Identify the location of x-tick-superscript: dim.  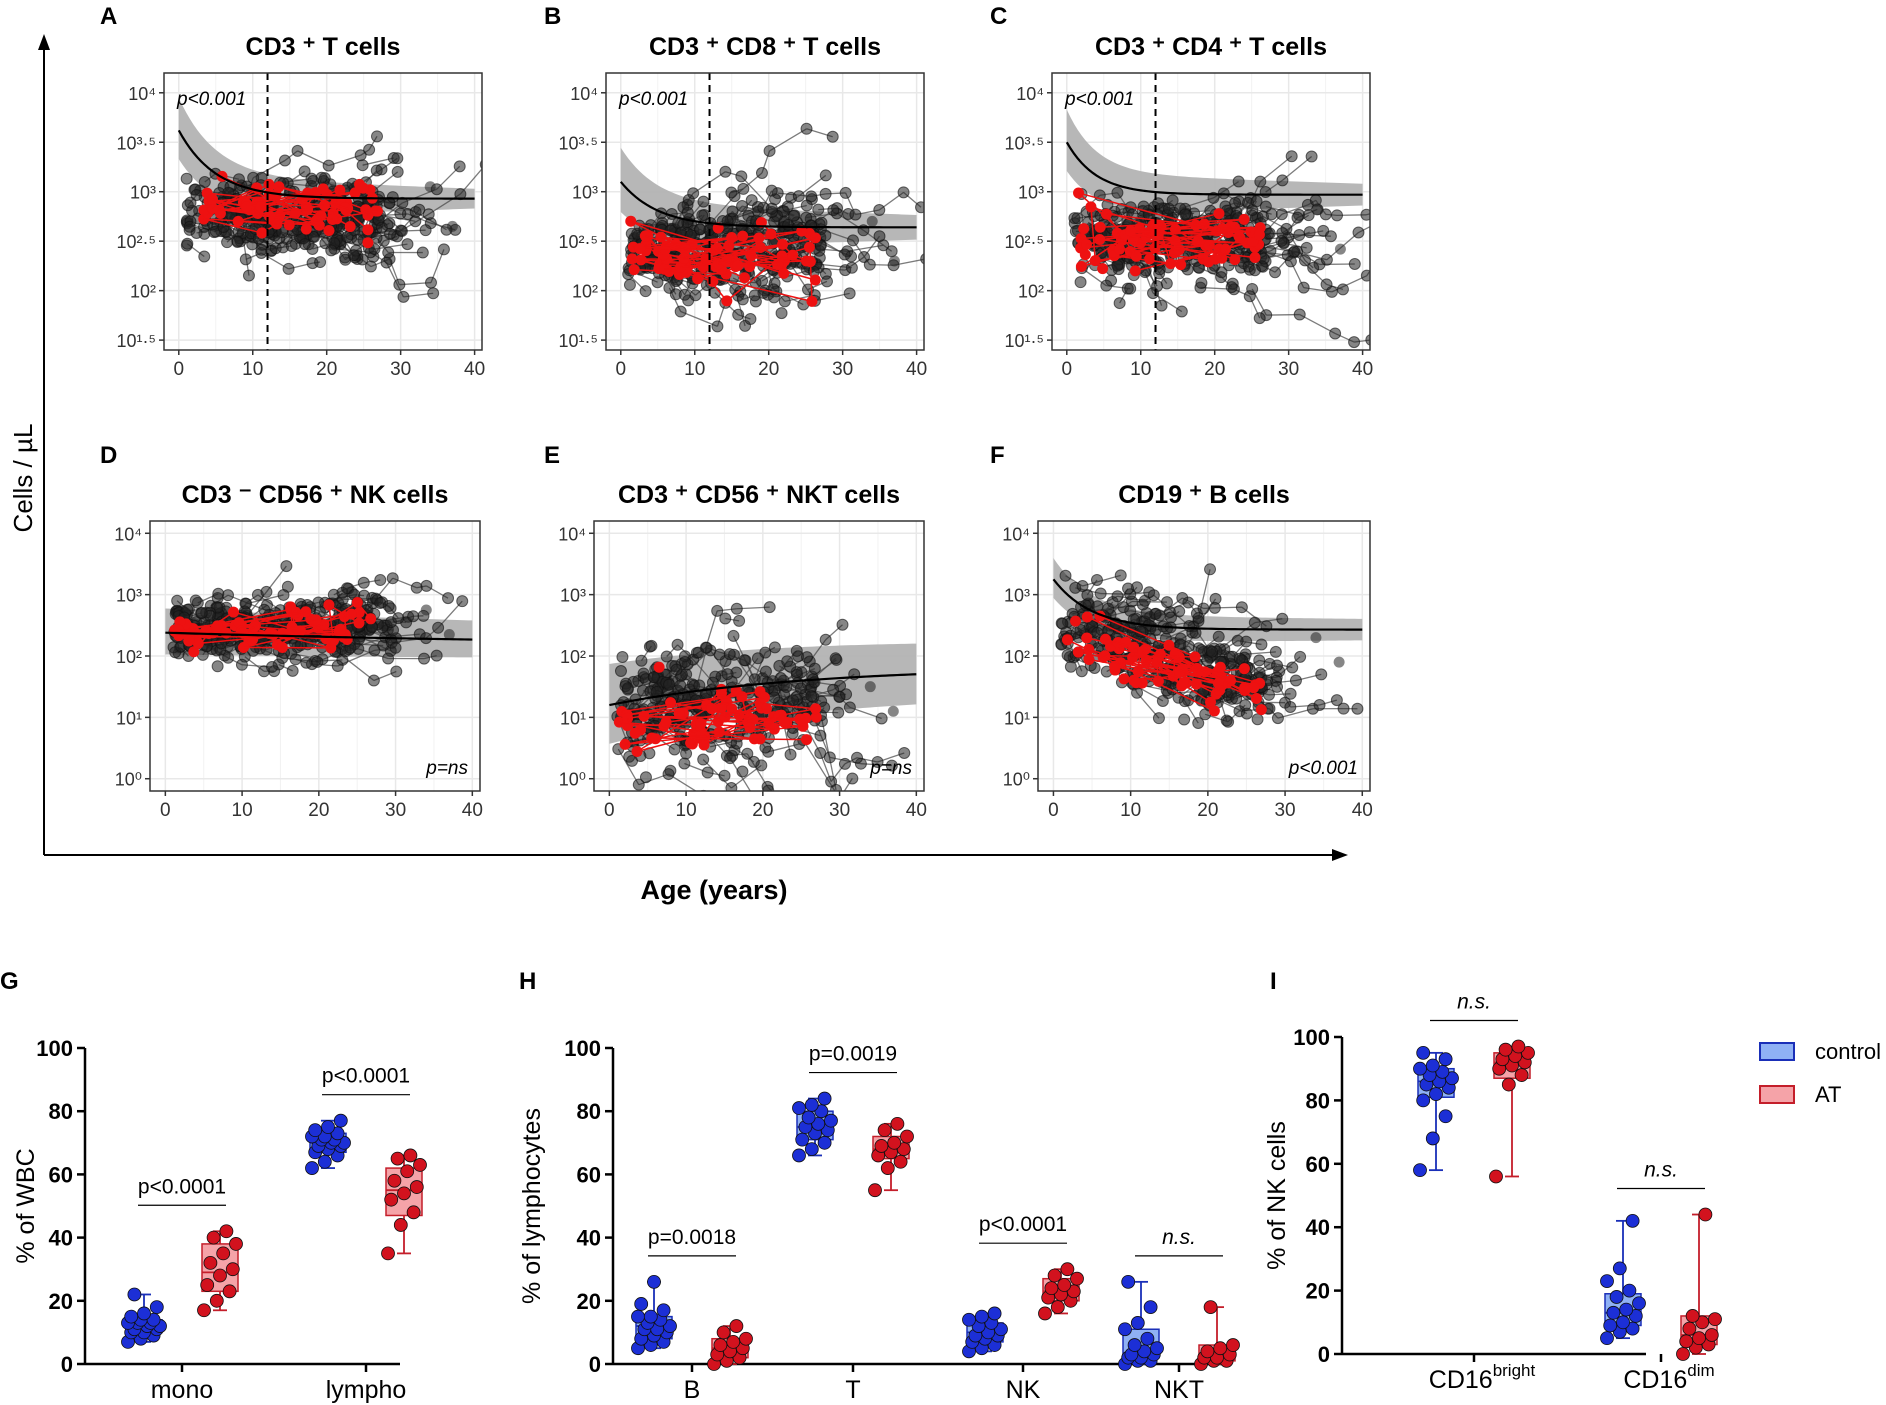
(1700, 1370).